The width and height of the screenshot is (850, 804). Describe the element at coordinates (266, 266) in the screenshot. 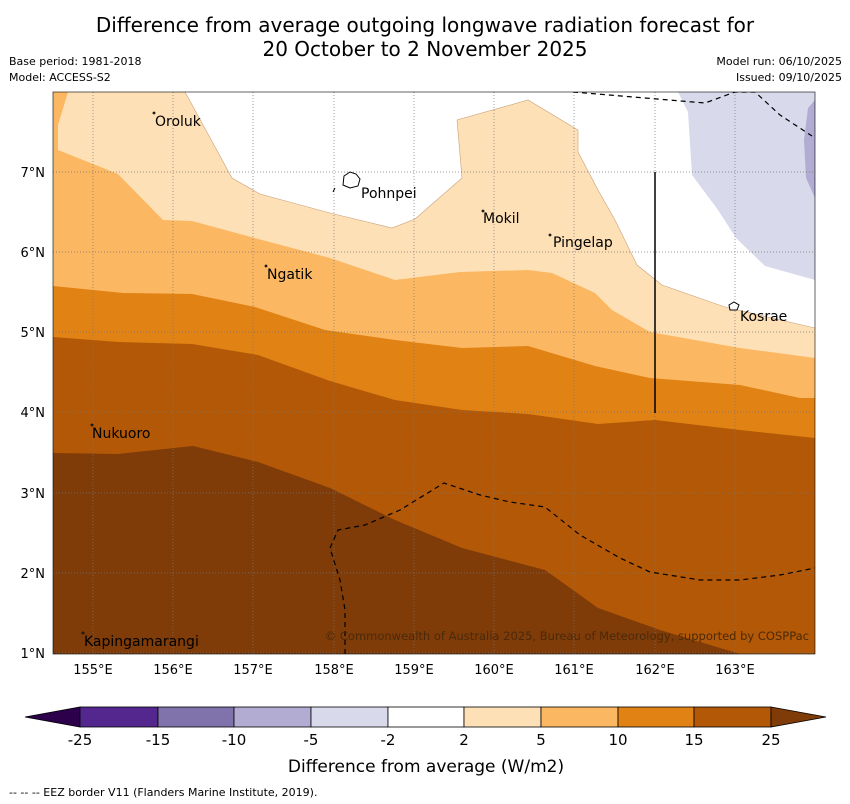

I see `ngatik-atoll` at that location.